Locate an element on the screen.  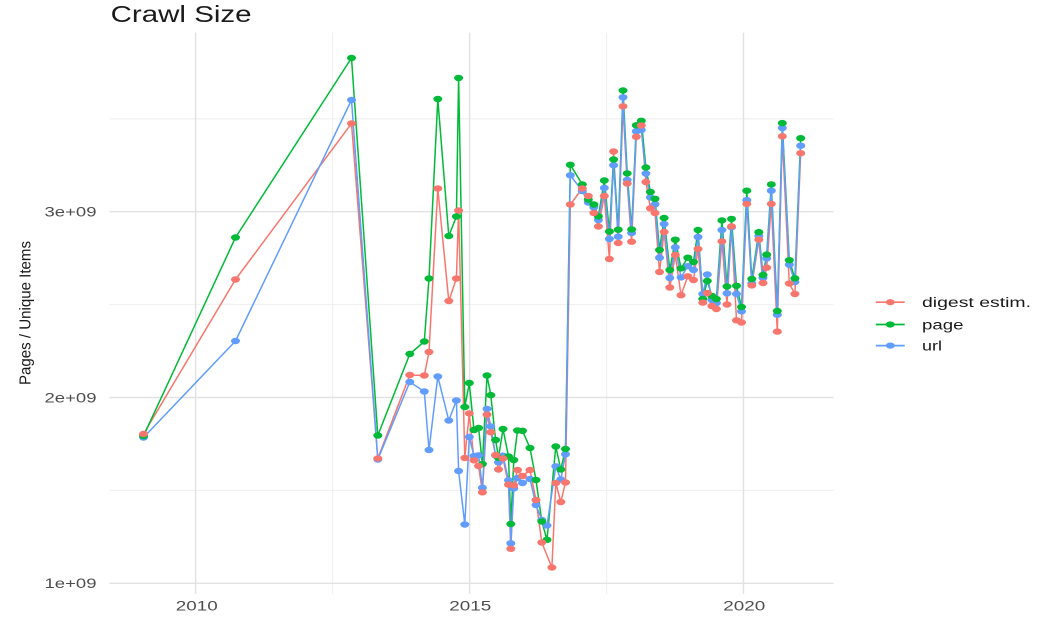
svg-text: 1e+09 is located at coordinates (71, 583).